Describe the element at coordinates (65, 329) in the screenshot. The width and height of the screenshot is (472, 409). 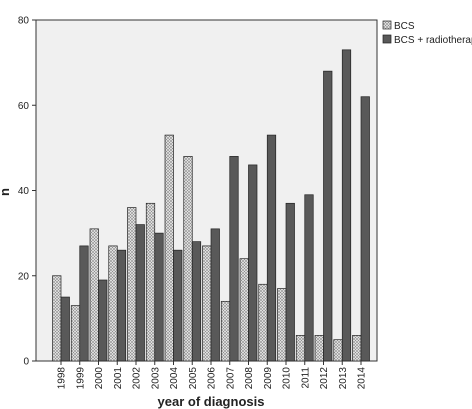
I see `bar-bcs-radiotherapy-1998` at that location.